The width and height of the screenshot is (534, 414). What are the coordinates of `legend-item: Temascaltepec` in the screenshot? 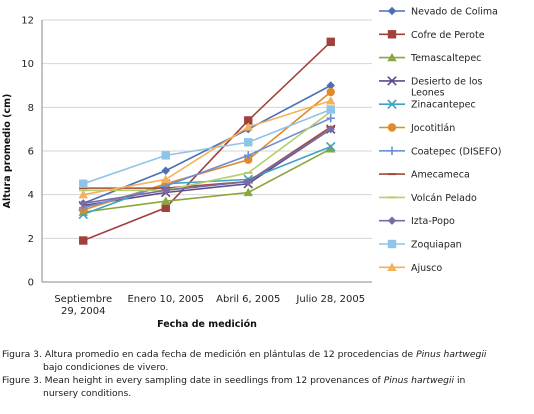 It's located at (430, 58).